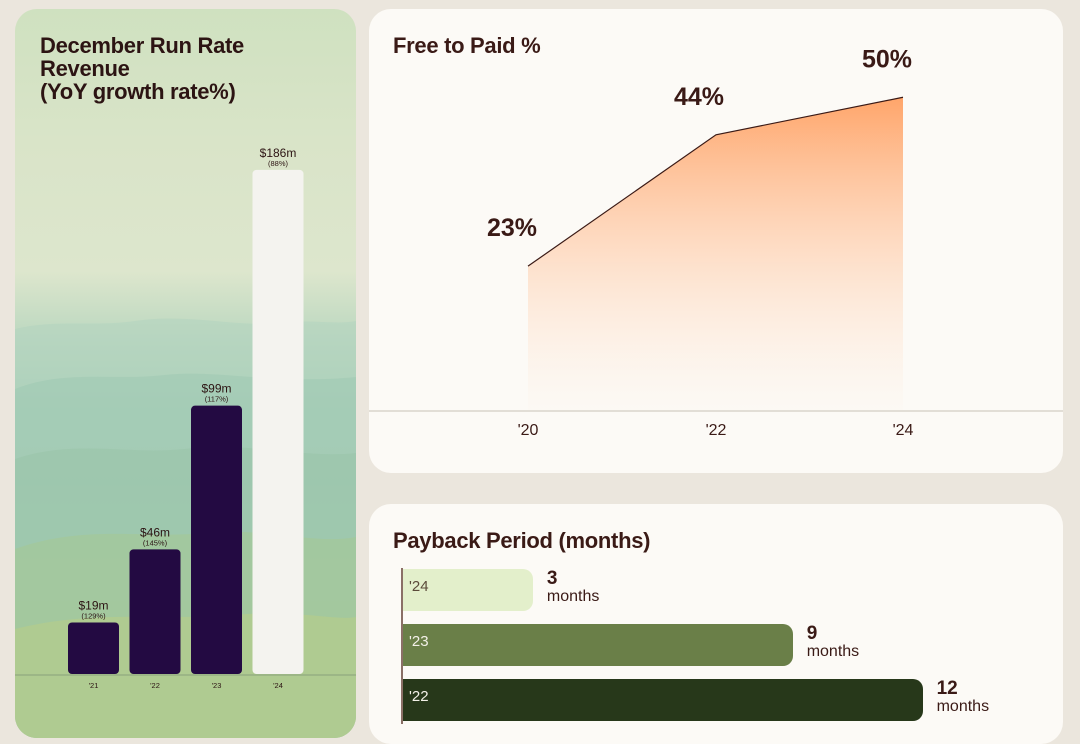  Describe the element at coordinates (468, 590) in the screenshot. I see `payback-bar: '24` at that location.